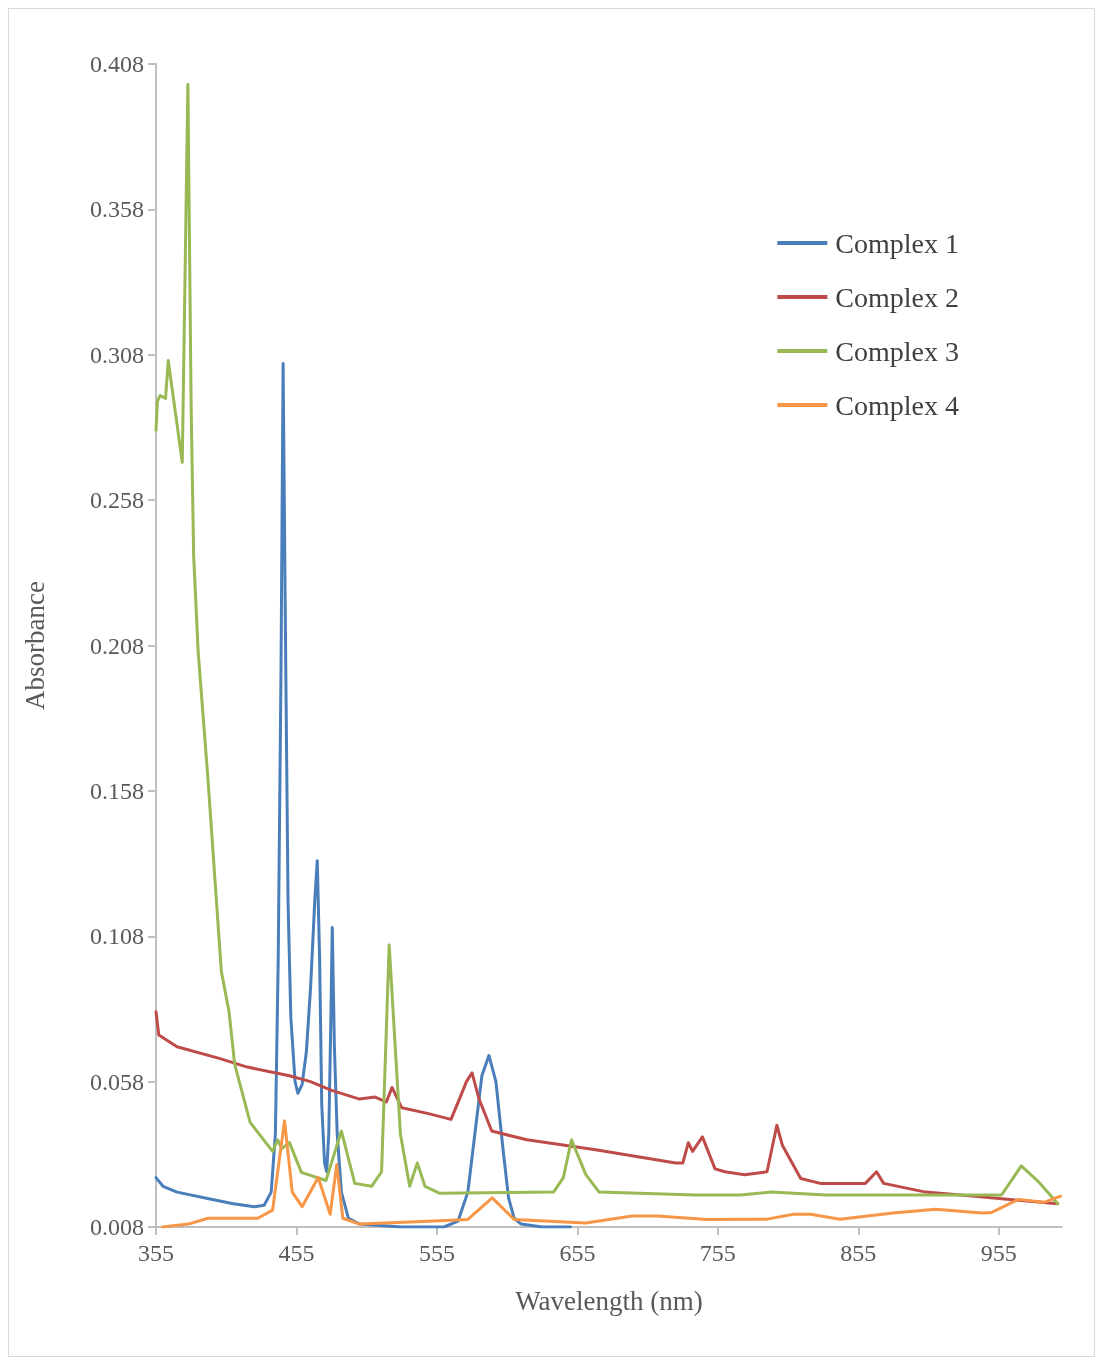 This screenshot has width=1103, height=1365. Describe the element at coordinates (611, 1174) in the screenshot. I see `line-series` at that location.